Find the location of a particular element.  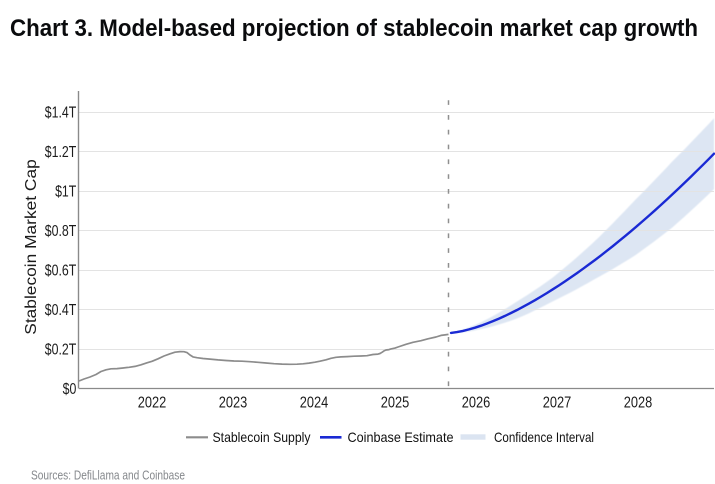

svg-text: 2023 is located at coordinates (233, 402).